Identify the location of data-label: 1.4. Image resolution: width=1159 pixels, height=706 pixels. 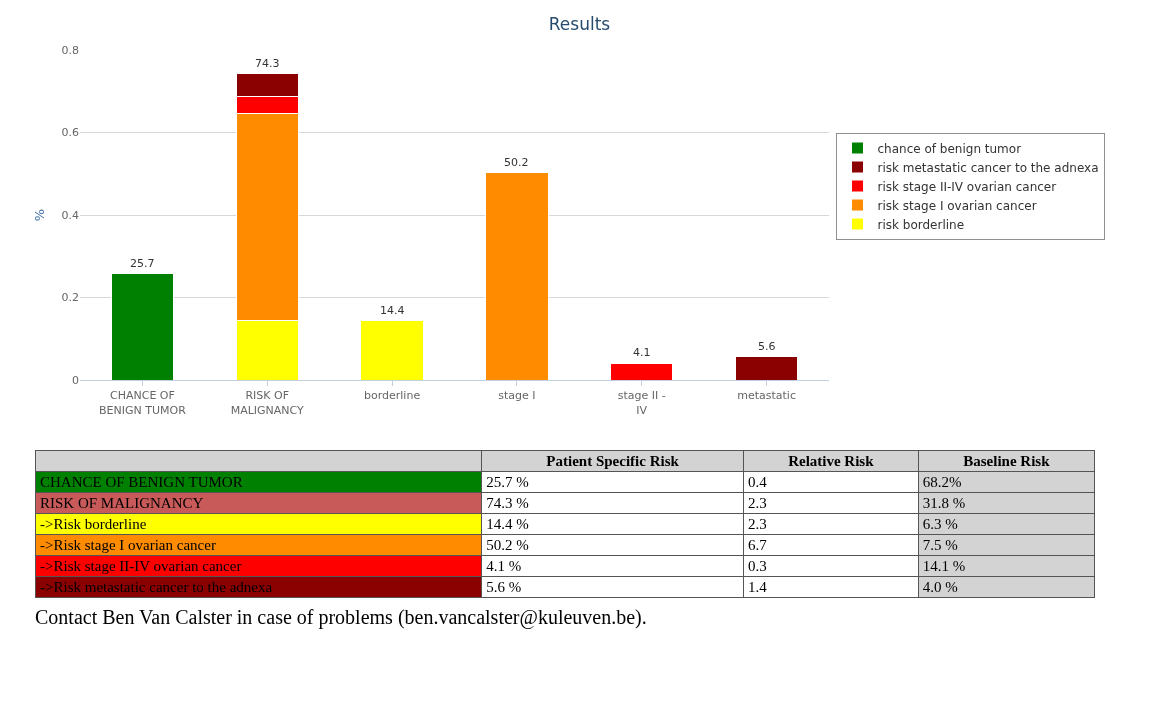
(831, 587).